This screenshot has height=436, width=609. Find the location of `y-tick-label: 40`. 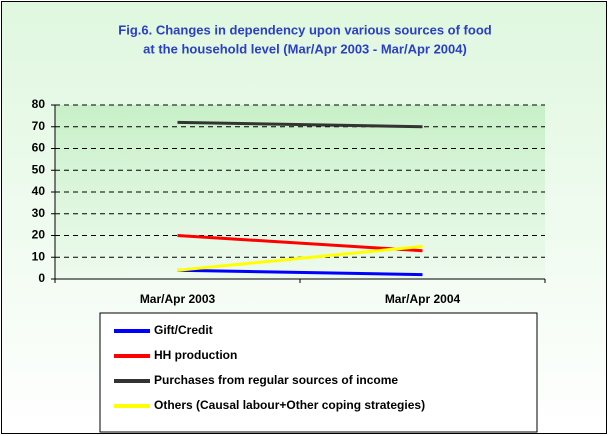

y-tick-label: 40 is located at coordinates (39, 191).